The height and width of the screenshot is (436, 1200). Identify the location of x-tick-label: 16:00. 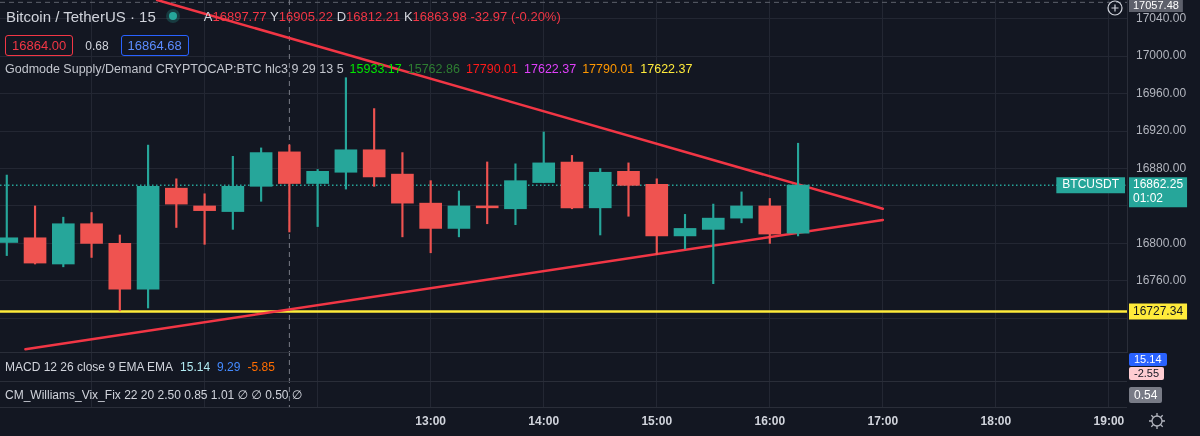
(770, 420).